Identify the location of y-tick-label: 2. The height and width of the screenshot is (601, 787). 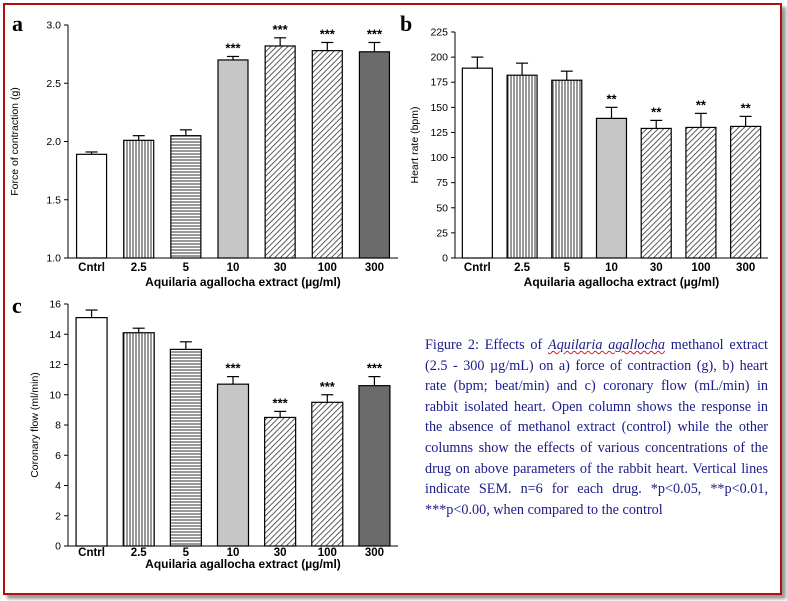
(58, 516).